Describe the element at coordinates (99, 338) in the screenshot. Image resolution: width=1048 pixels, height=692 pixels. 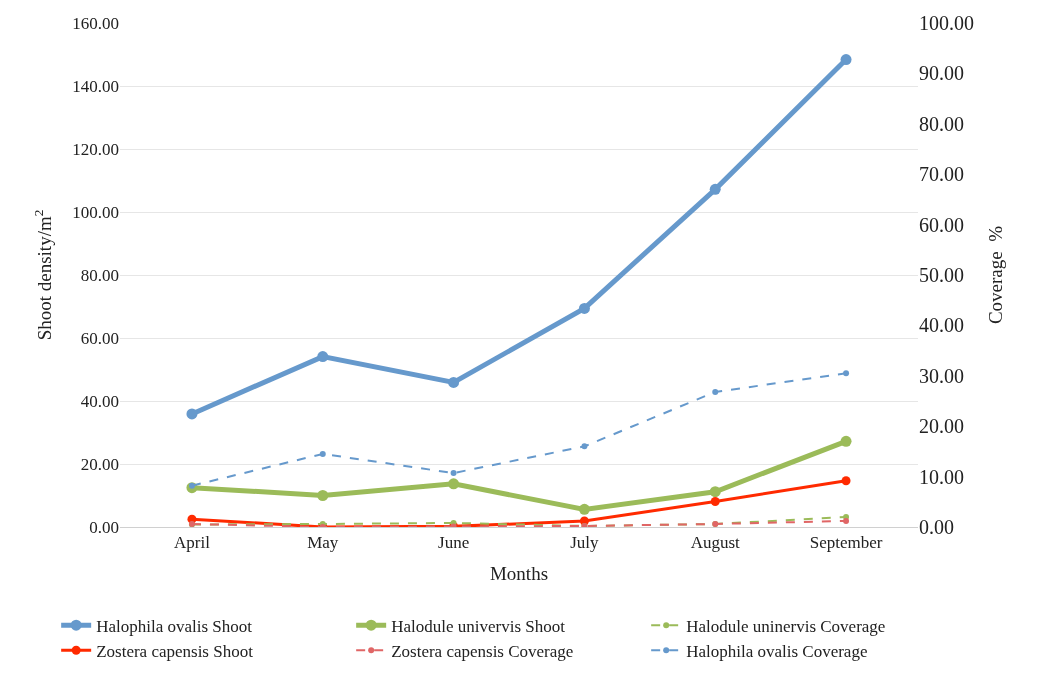
I see `y-tick-label: 60.00` at that location.